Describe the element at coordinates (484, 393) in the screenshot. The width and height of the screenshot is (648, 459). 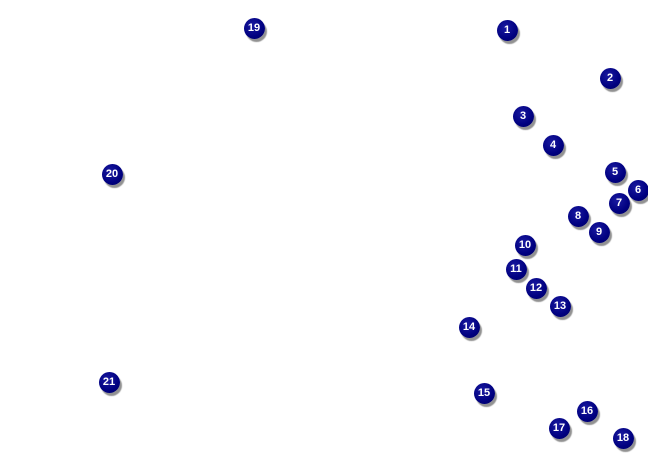
I see `marker-15: 15` at that location.